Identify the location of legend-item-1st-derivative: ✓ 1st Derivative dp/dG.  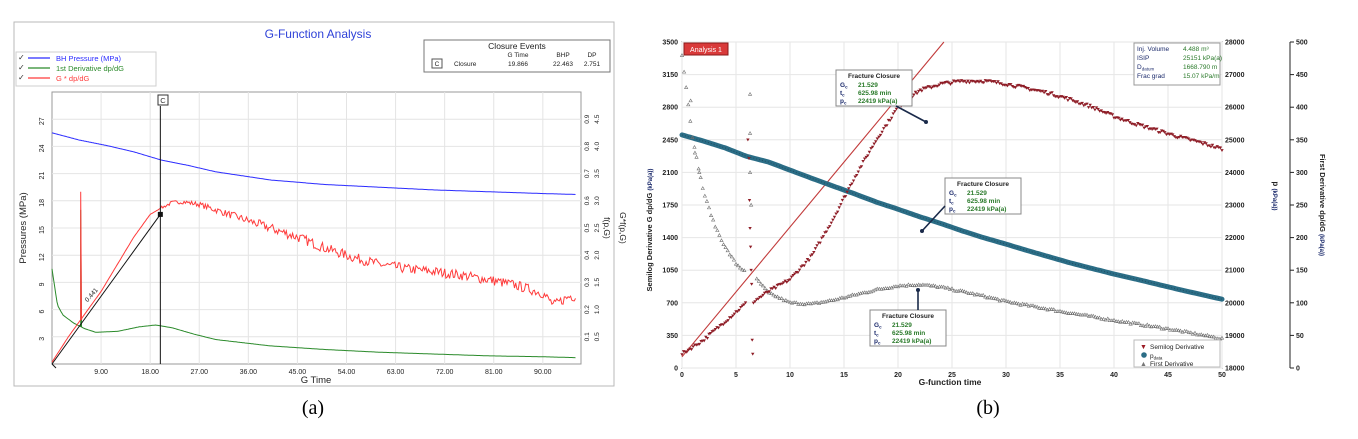
(71, 68).